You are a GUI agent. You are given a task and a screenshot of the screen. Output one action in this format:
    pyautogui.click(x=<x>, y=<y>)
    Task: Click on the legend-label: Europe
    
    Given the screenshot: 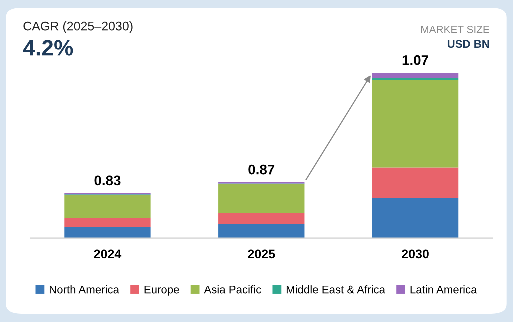 What is the action you would take?
    pyautogui.click(x=162, y=291)
    